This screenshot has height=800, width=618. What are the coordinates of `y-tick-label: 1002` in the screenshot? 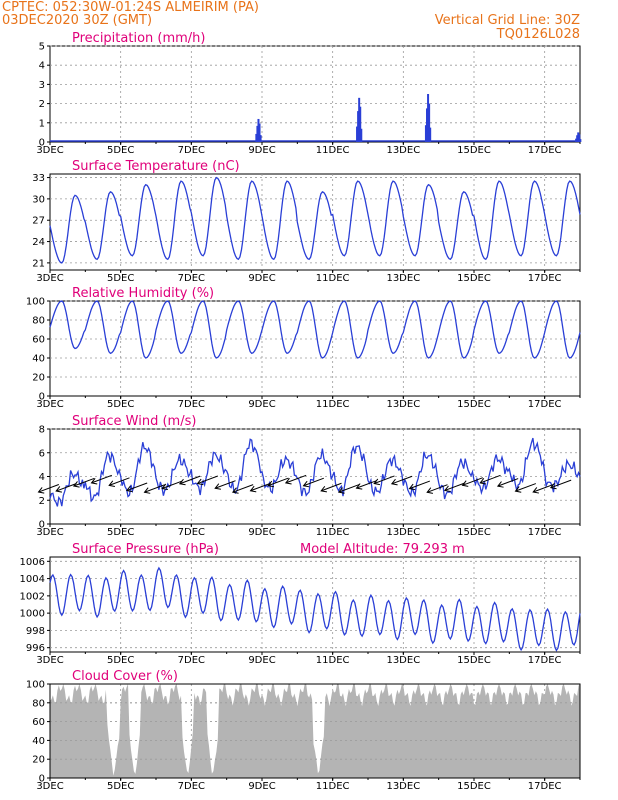 It's located at (32, 596).